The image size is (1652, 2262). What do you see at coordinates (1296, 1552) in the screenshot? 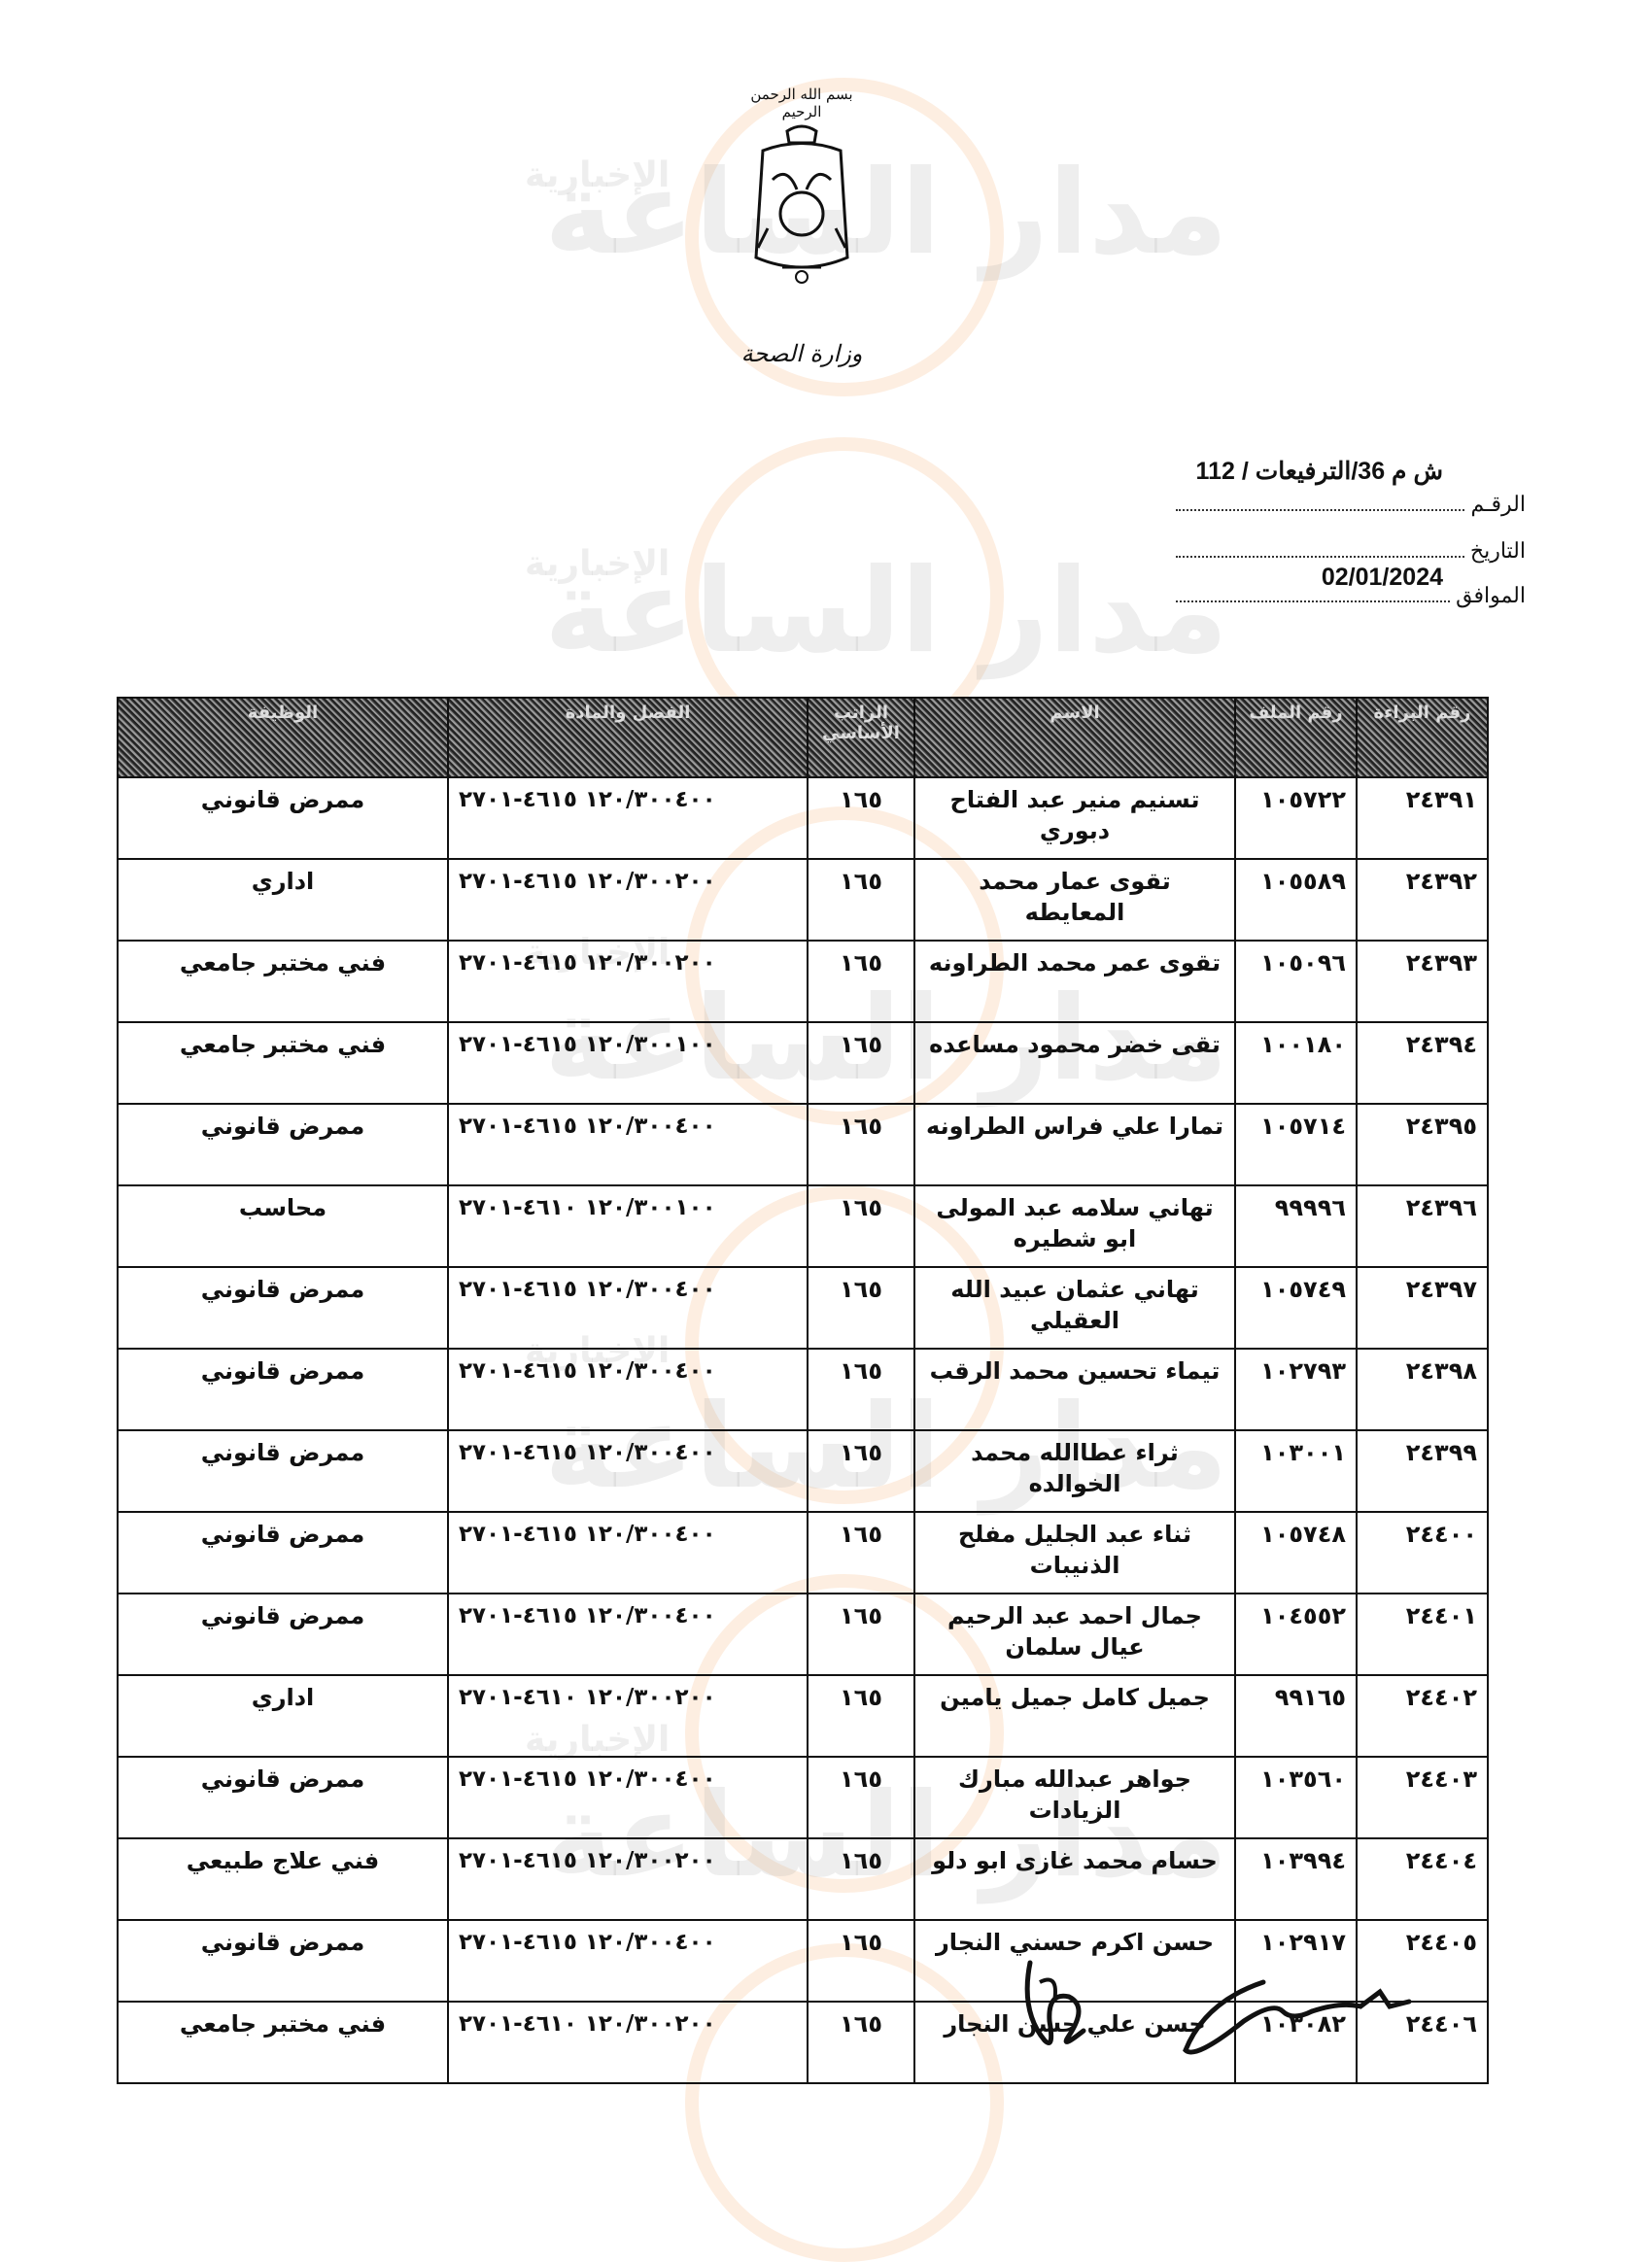
I see `file-number-cell: ١٠٥٧٤٨` at bounding box center [1296, 1552].